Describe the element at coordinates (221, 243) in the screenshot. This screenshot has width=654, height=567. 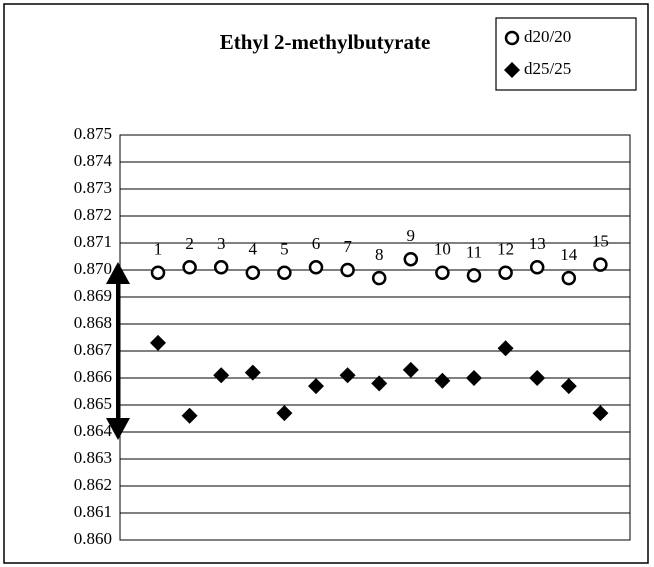
I see `point-label: 3` at that location.